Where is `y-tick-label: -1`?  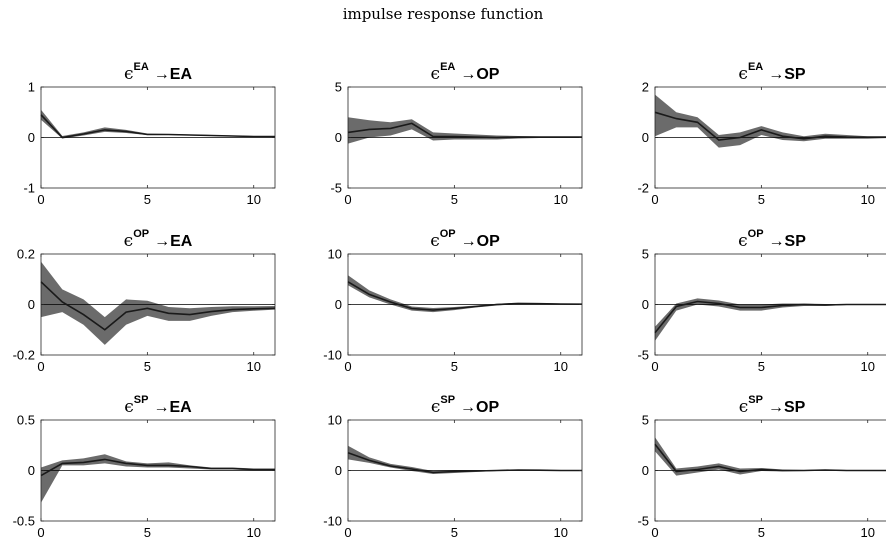 y-tick-label: -1 is located at coordinates (29, 188).